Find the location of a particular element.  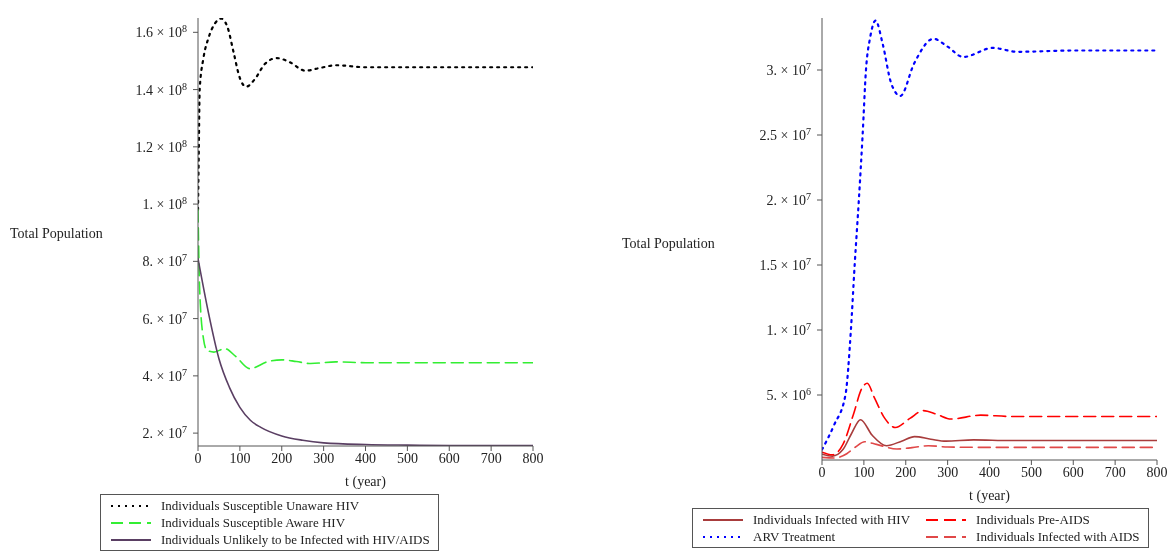

y-tick-label: 1.5 × 10$^{7}$ is located at coordinates (785, 264).